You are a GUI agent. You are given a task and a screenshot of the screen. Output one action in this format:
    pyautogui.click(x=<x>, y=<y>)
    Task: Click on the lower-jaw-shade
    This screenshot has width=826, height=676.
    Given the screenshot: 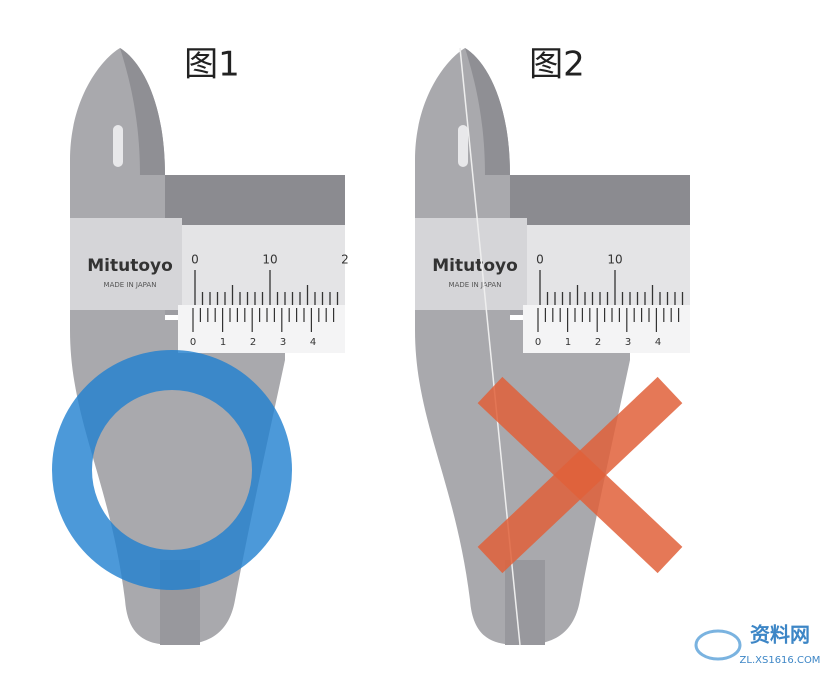 What is the action you would take?
    pyautogui.click(x=525, y=602)
    